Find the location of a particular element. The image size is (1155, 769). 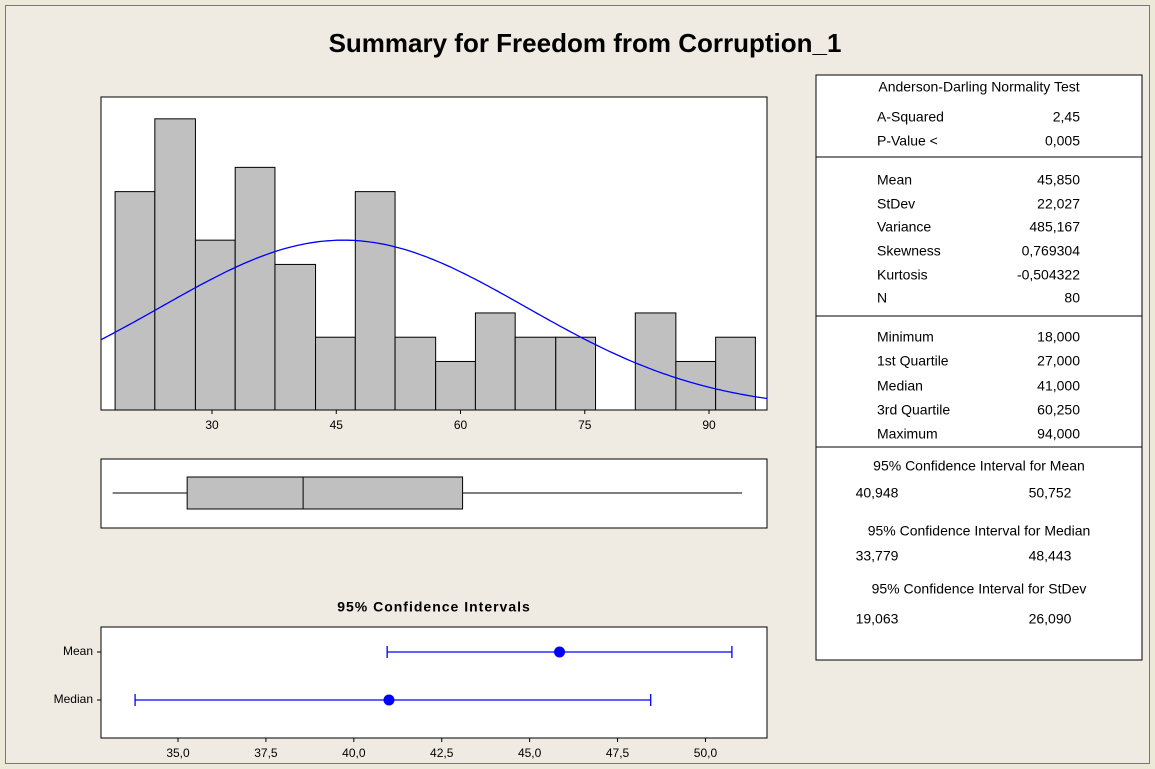

x-tick-label: 30 is located at coordinates (212, 425).